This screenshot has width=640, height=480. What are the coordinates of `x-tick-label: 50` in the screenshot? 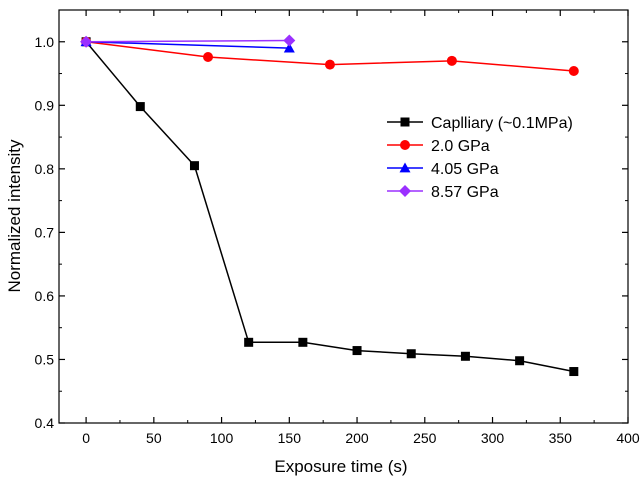 It's located at (154, 438).